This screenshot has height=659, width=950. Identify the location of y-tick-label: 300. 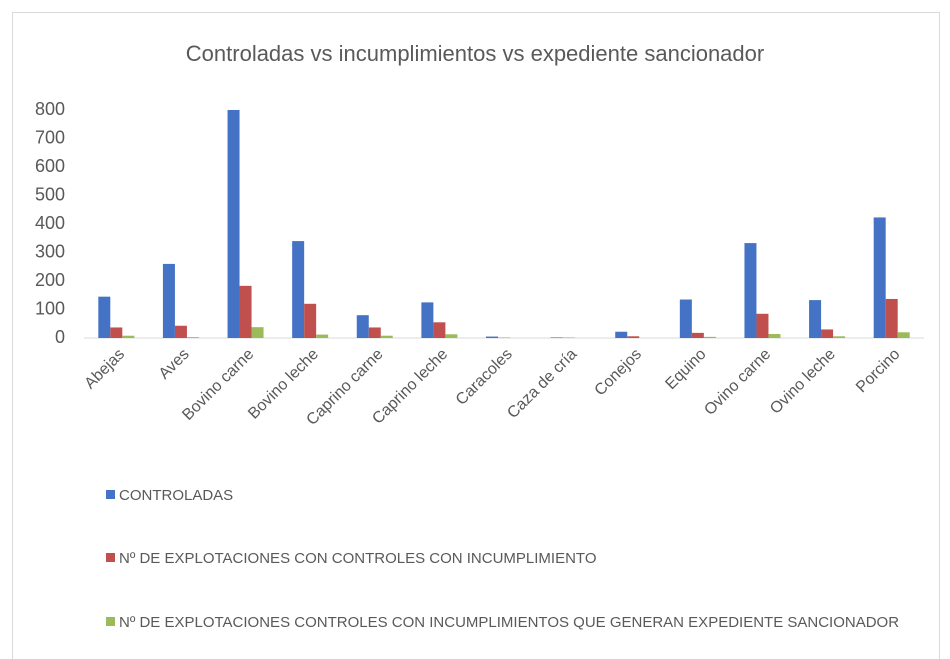
(50, 251).